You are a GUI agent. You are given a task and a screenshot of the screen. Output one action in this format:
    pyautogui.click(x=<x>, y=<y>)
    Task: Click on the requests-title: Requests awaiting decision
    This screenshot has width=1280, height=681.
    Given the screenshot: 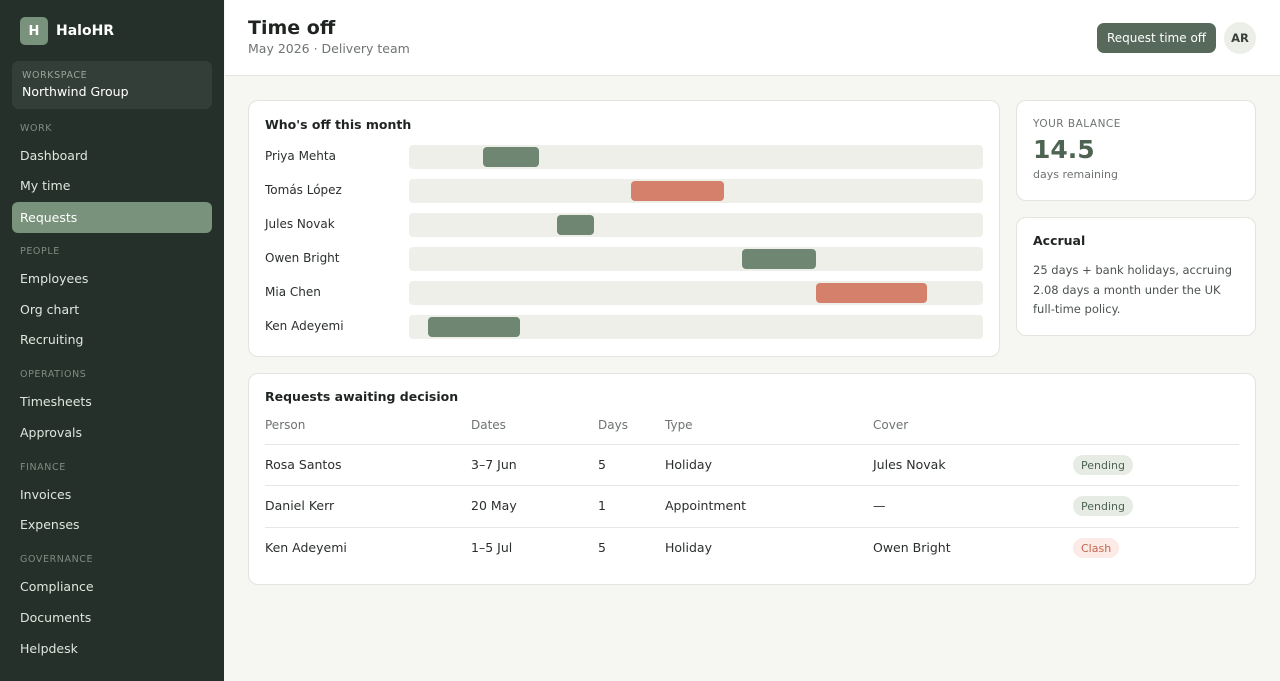 What is the action you would take?
    pyautogui.click(x=362, y=396)
    